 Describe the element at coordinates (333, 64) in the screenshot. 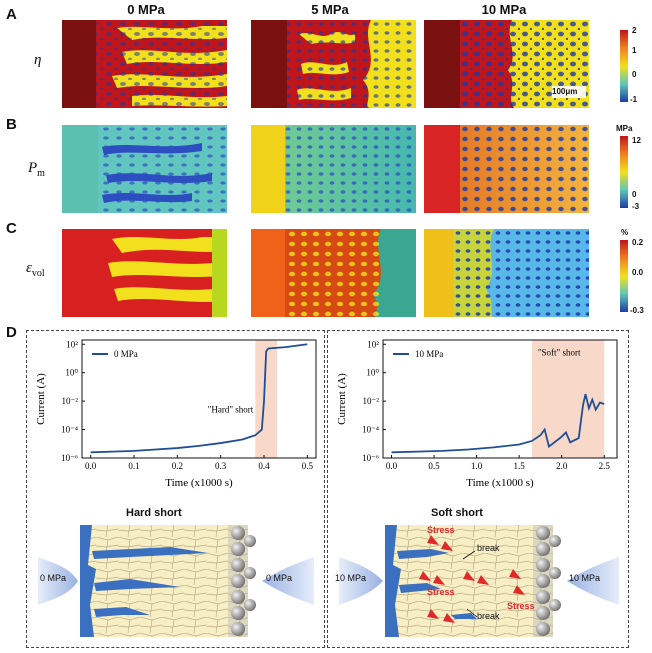

I see `eta-map-5mpa` at that location.